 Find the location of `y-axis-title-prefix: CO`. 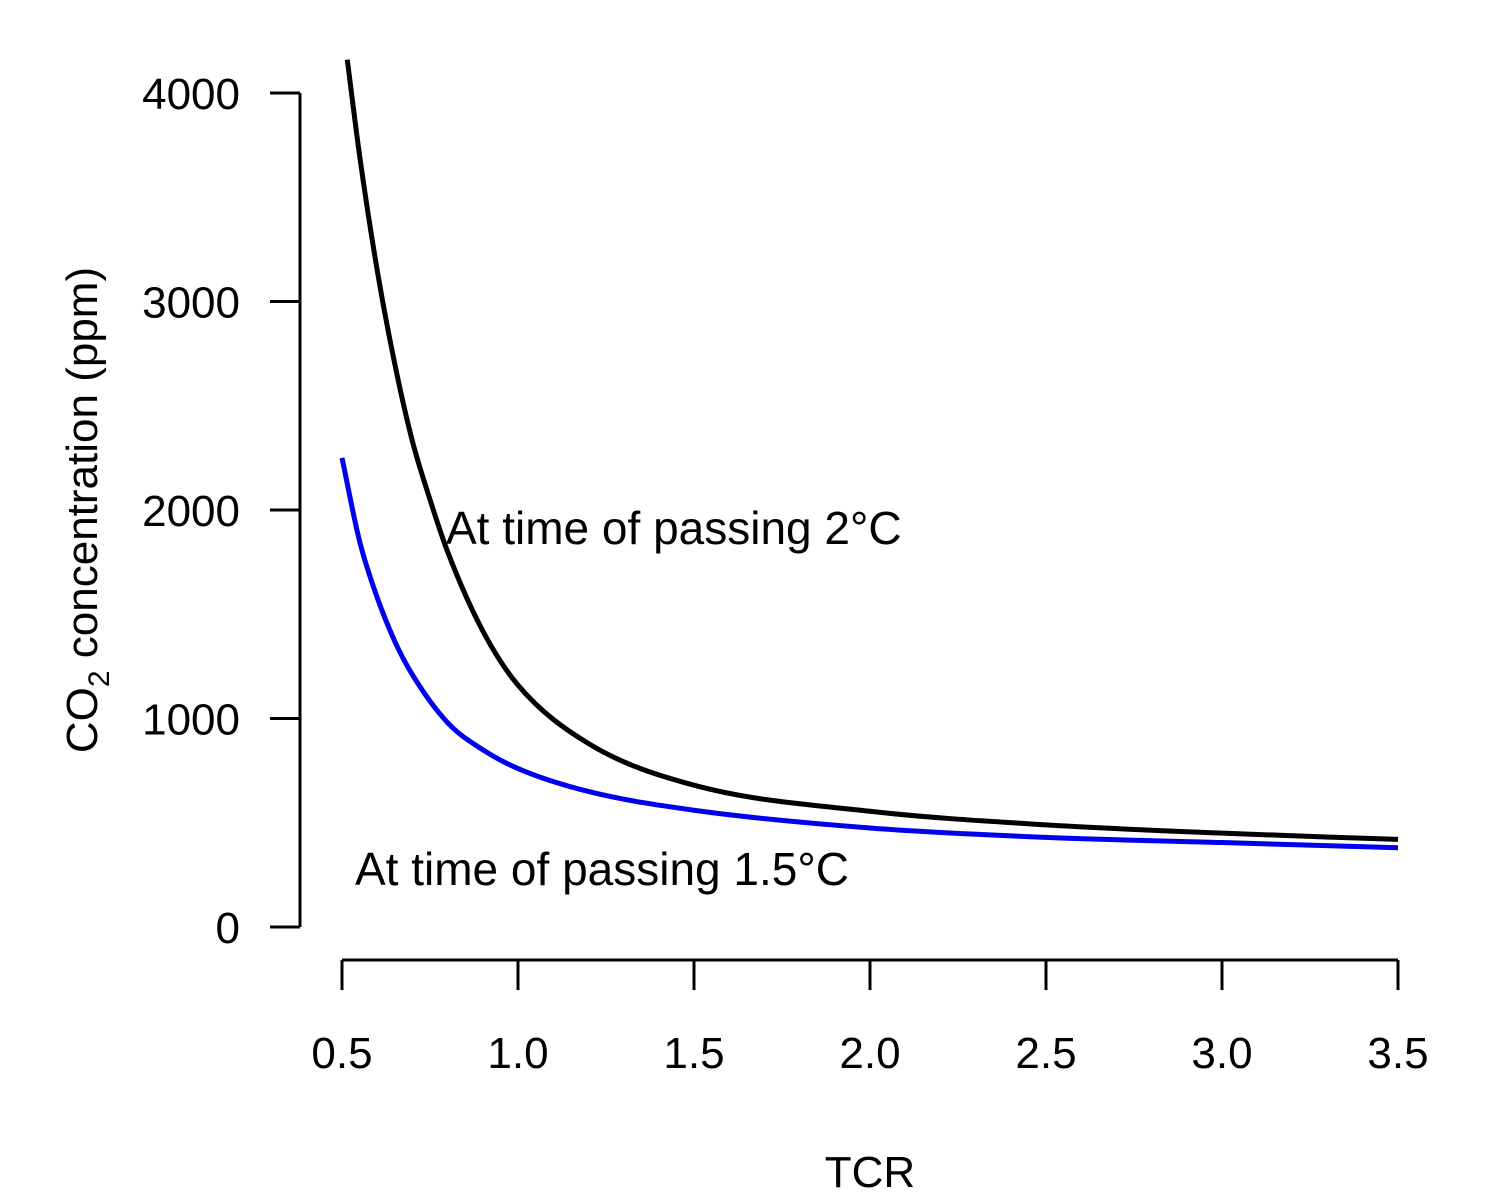

y-axis-title-prefix: CO is located at coordinates (82, 720).